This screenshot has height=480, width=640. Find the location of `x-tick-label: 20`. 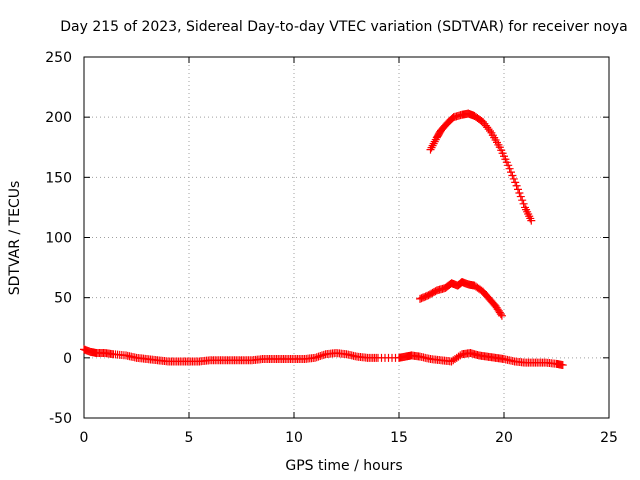

x-tick-label: 20 is located at coordinates (504, 438).